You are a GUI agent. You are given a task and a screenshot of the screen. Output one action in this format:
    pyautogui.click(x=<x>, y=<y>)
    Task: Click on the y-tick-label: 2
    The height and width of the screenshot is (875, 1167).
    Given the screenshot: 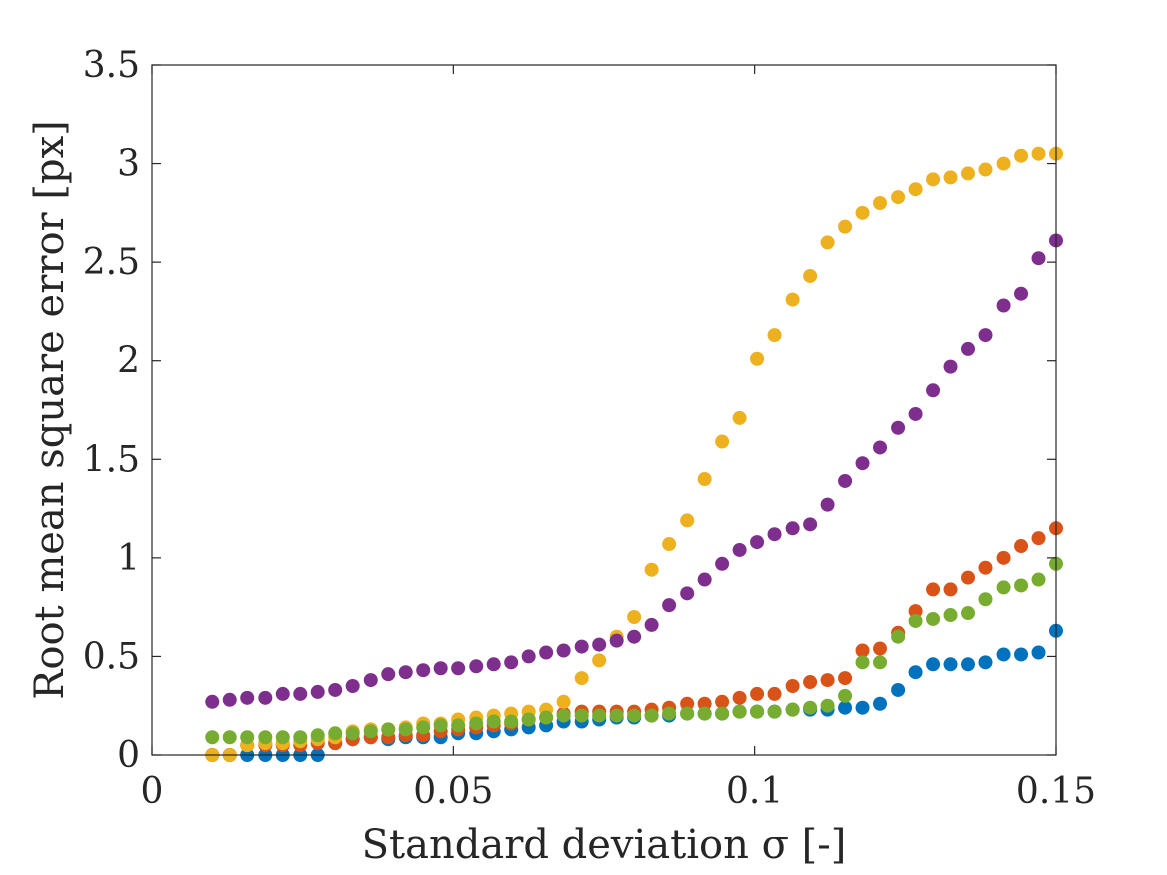 What is the action you would take?
    pyautogui.click(x=128, y=361)
    